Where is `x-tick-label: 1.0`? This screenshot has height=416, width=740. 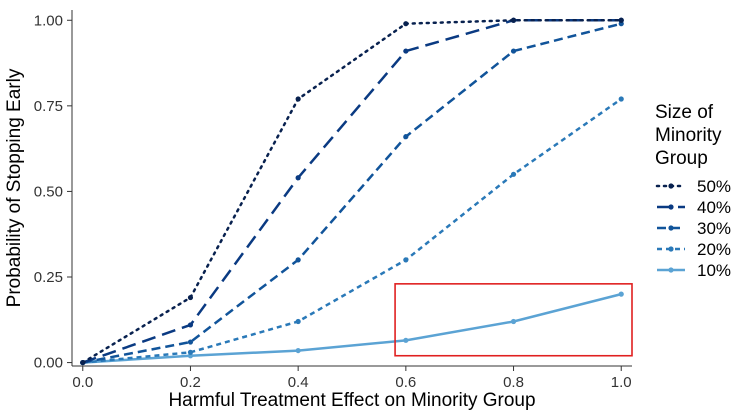 x-tick-label: 1.0 is located at coordinates (621, 382).